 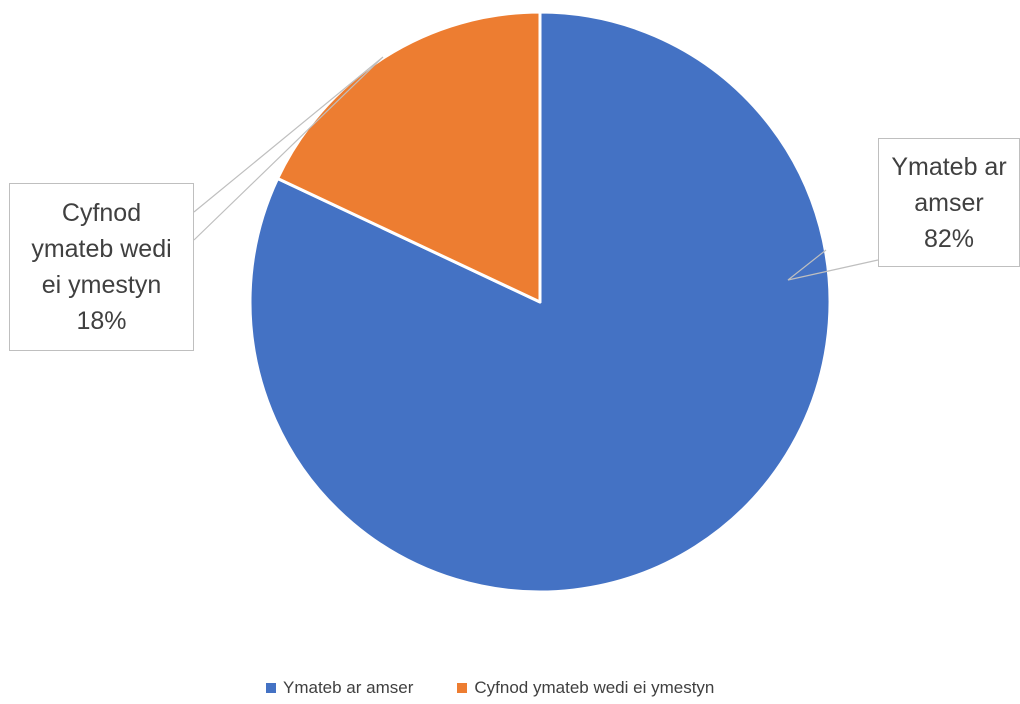 I want to click on data-label-extended-line-1: Cyfnod, so click(x=101, y=213).